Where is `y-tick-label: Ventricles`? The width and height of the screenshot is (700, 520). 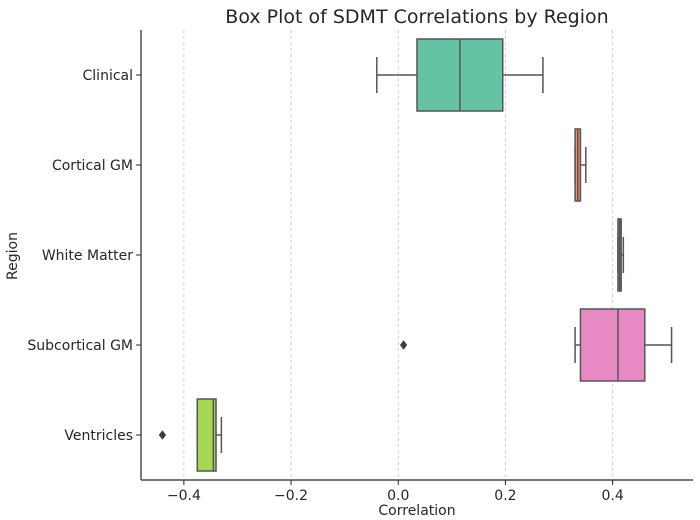 y-tick-label: Ventricles is located at coordinates (98, 436).